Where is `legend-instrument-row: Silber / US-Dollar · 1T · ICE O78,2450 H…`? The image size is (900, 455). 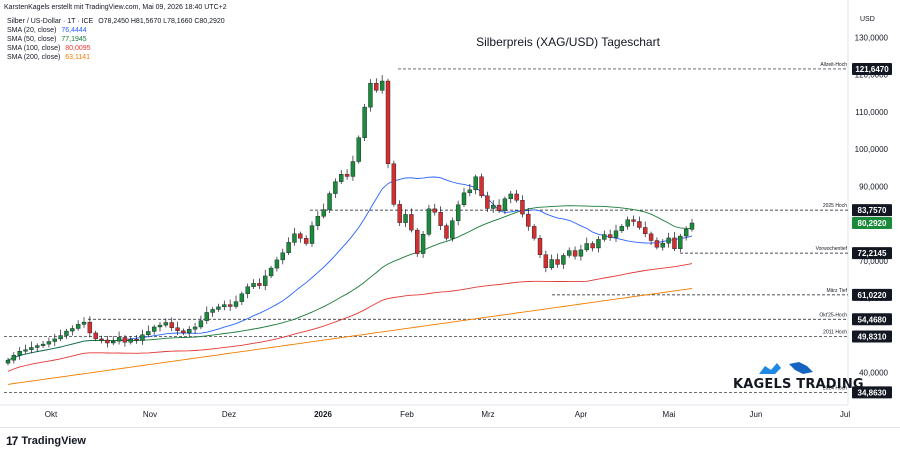
legend-instrument-row: Silber / US-Dollar · 1T · ICE O78,2450 H… is located at coordinates (116, 21).